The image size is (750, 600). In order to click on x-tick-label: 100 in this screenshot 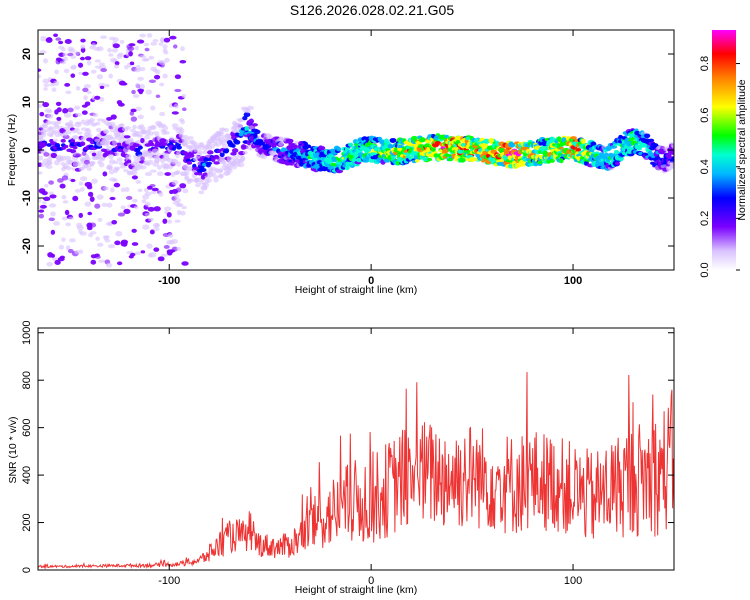, I will do `click(573, 281)`.